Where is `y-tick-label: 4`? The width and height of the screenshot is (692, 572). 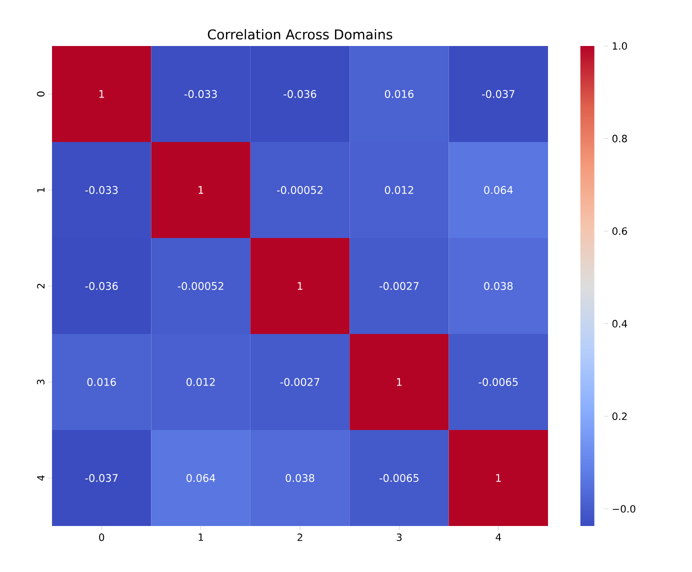
y-tick-label: 4 is located at coordinates (40, 478).